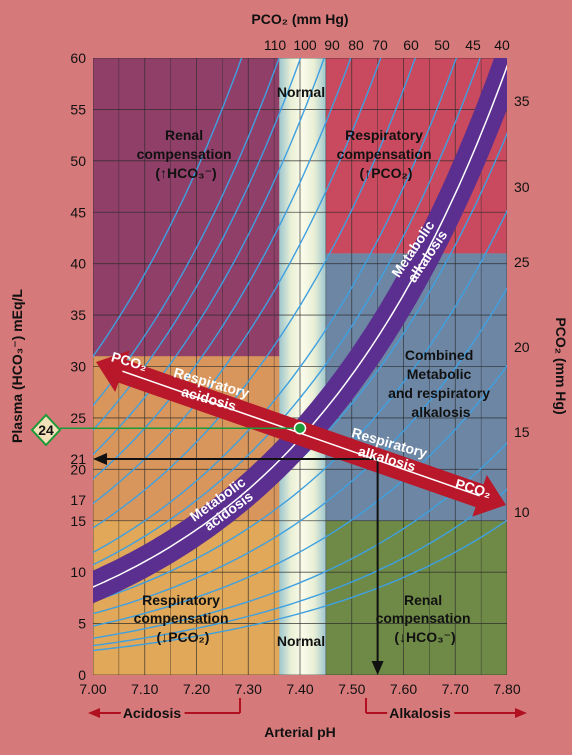 The image size is (572, 755). I want to click on y-left-tick-label: 40, so click(78, 264).